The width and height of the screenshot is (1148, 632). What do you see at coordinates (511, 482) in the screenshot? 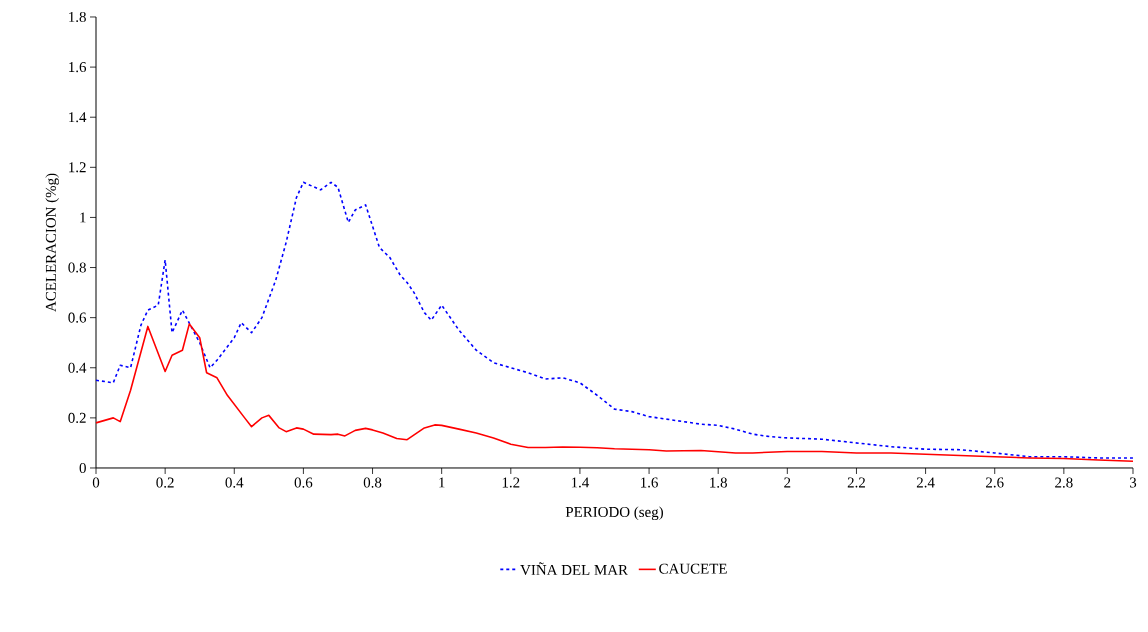
I see `x-tick-label: 1.2` at bounding box center [511, 482].